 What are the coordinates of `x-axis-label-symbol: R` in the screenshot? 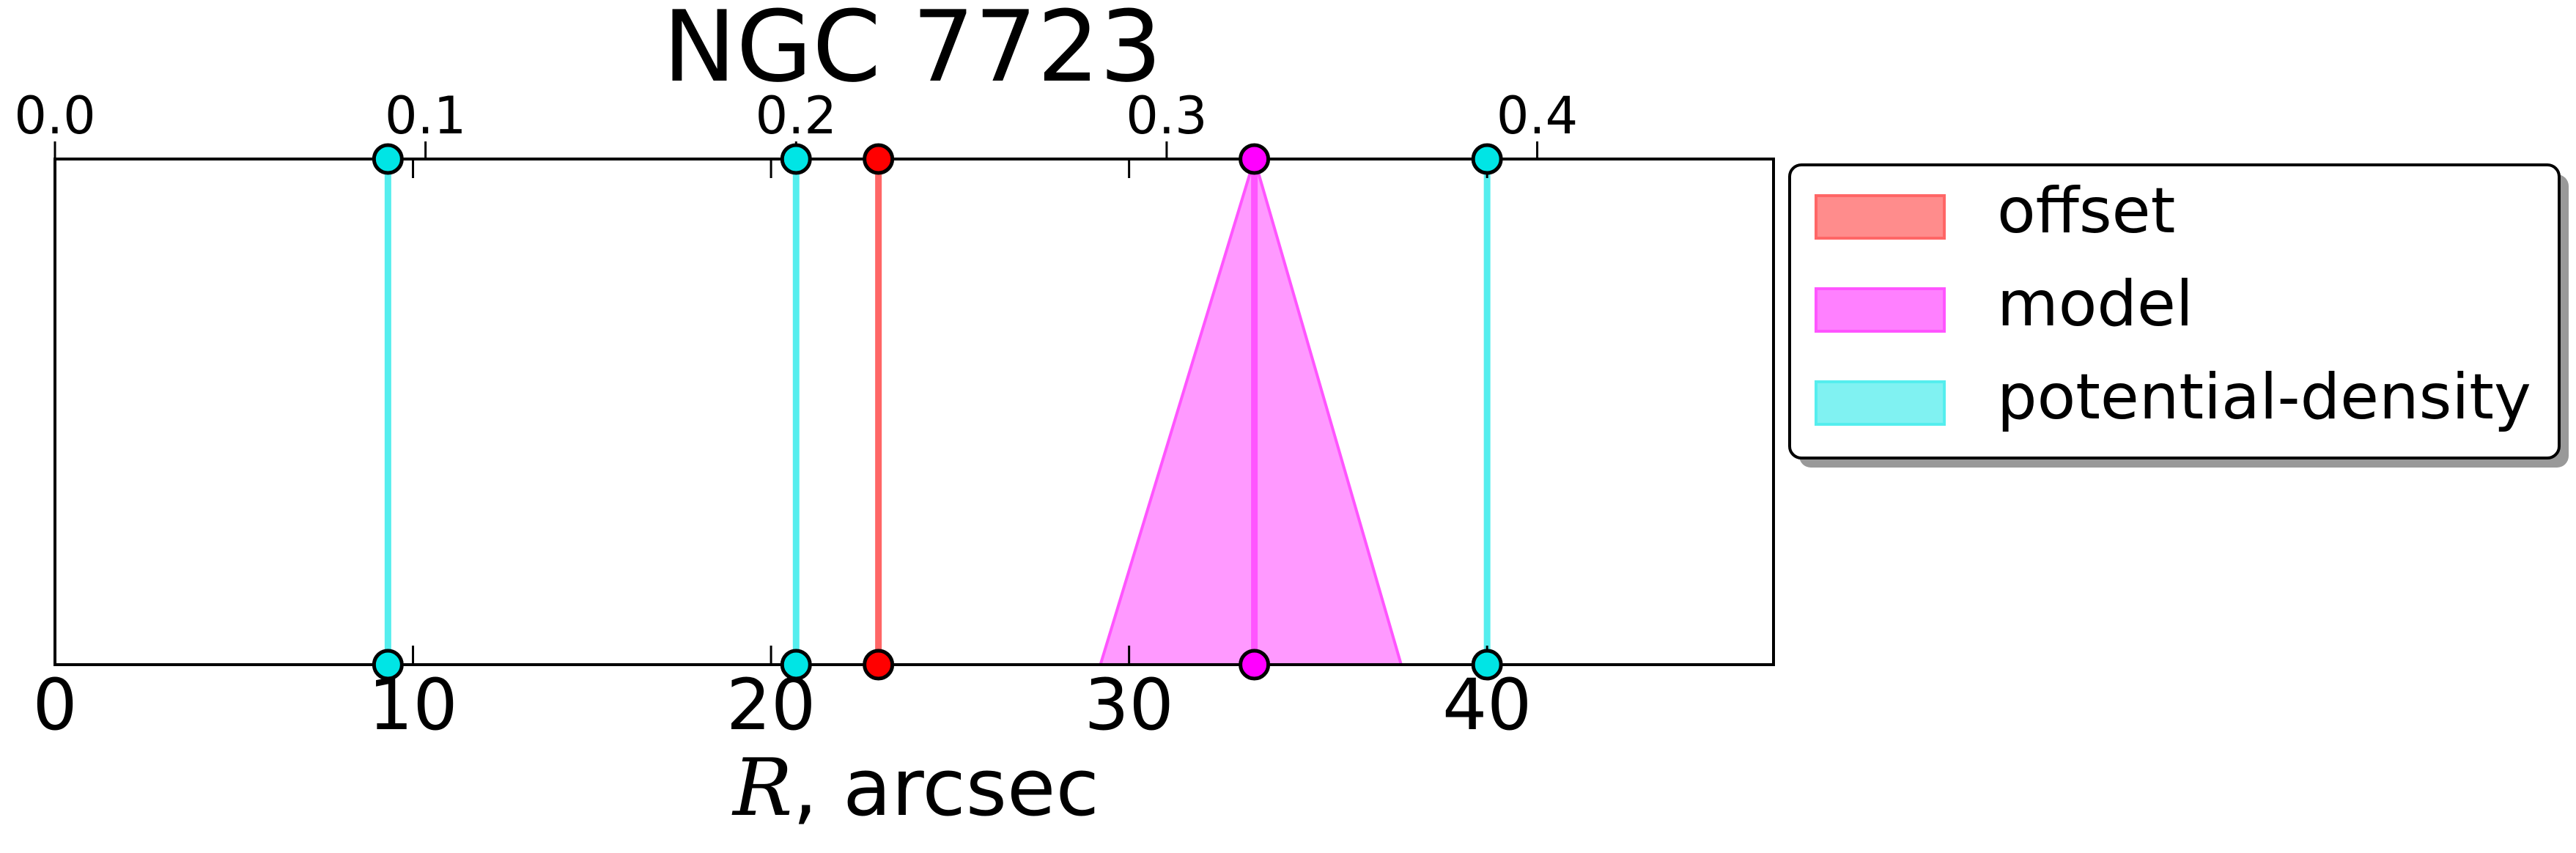 It's located at (761, 788).